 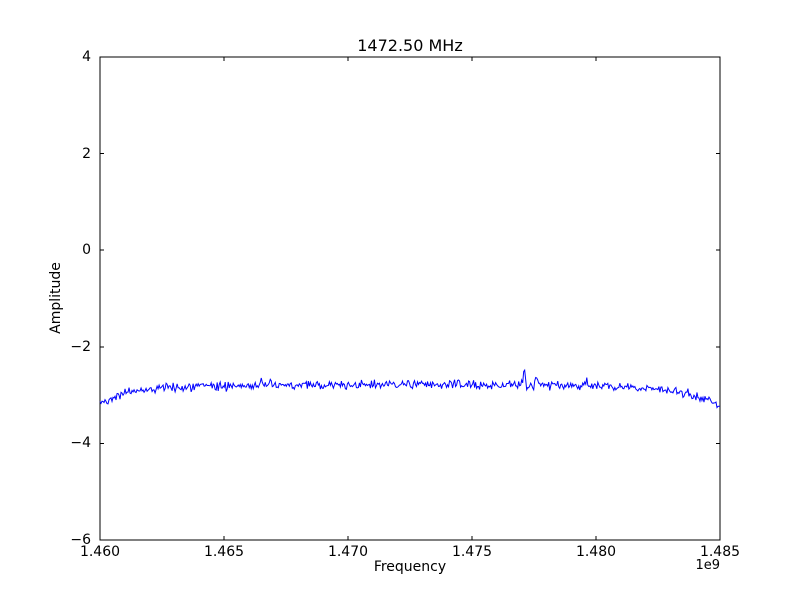 I want to click on chart-title: 1472.50 MHz, so click(x=410, y=45).